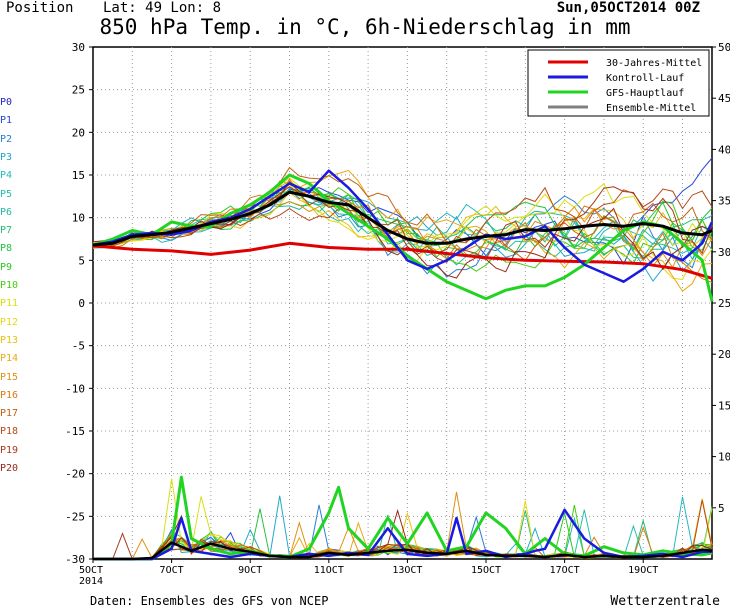 This screenshot has width=730, height=609. I want to click on member-label-p3: P3, so click(6, 157).